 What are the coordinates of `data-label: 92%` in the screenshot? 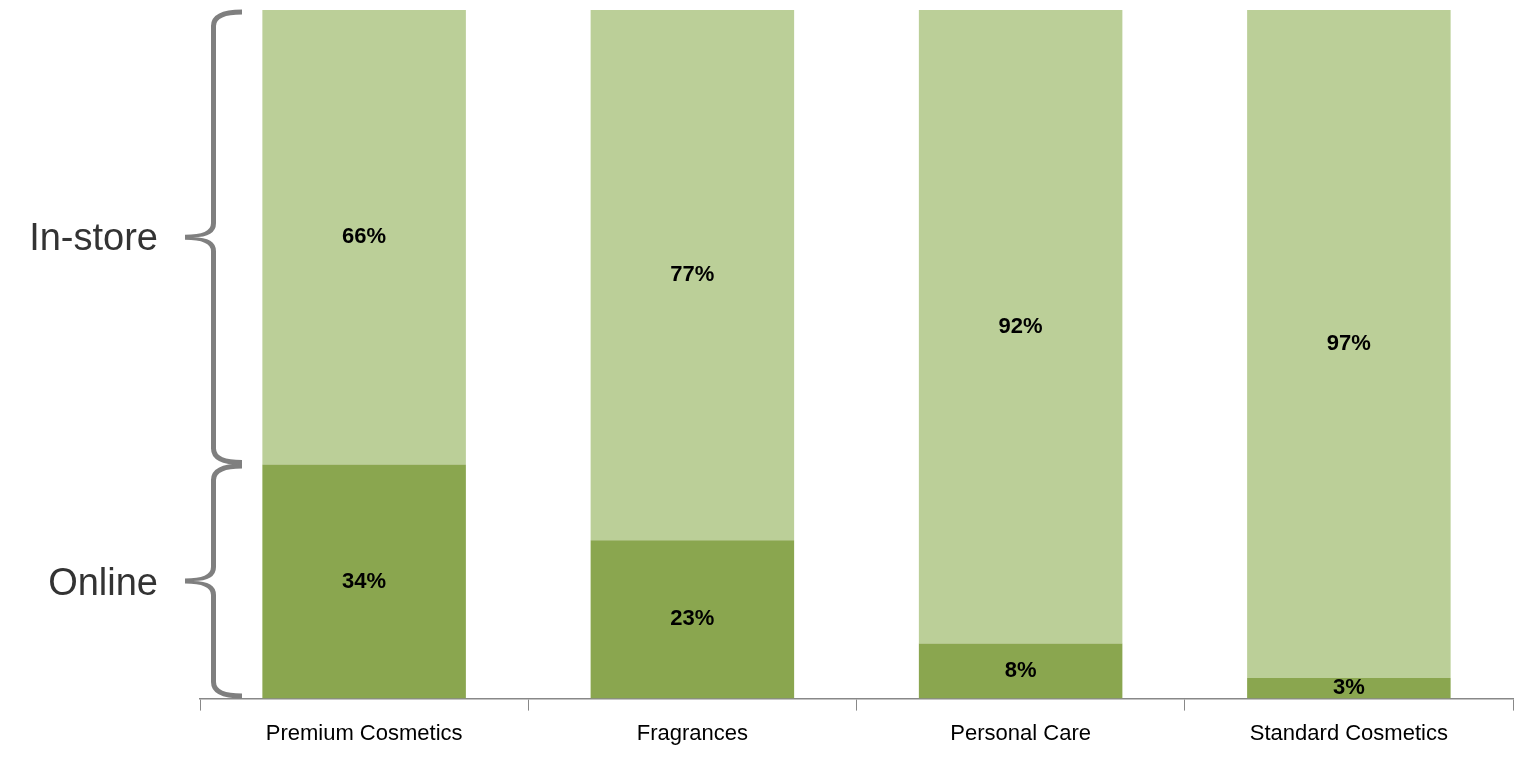 It's located at (1020, 325).